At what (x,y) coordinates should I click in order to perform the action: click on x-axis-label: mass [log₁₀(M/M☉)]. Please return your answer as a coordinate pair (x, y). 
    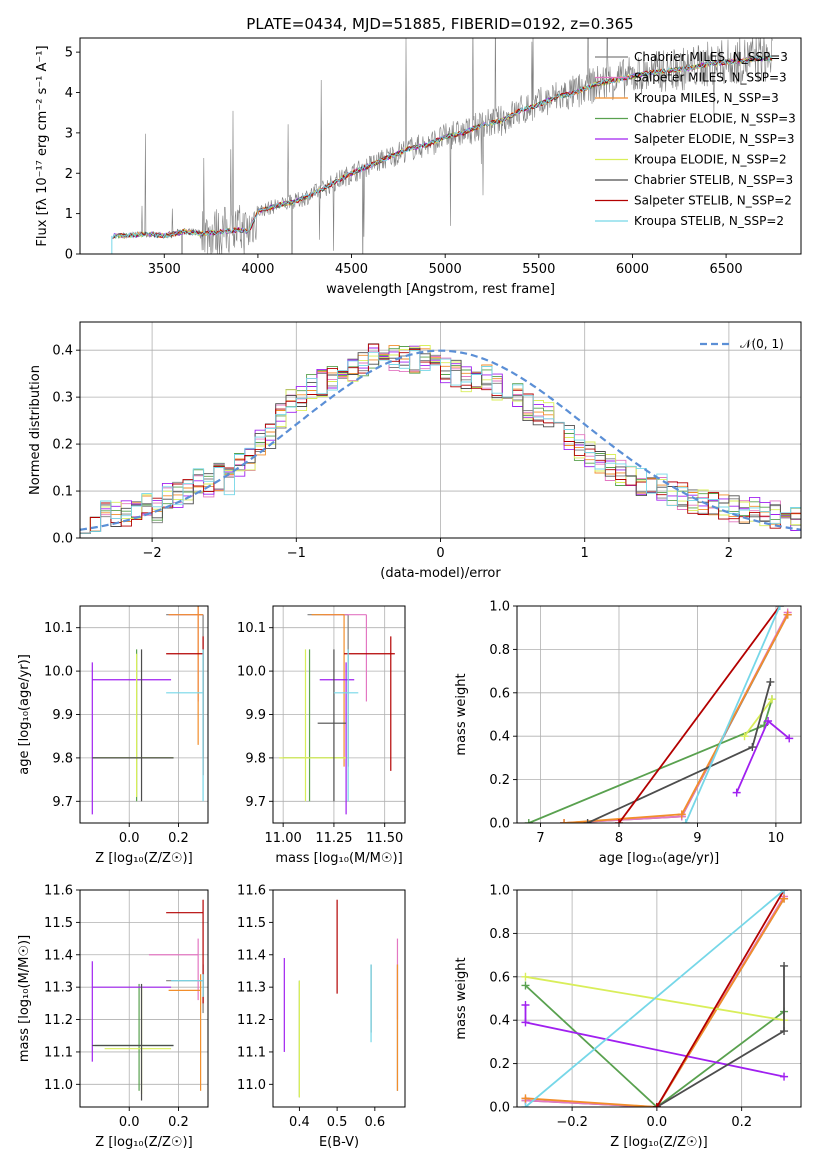
    Looking at the image, I should click on (338, 858).